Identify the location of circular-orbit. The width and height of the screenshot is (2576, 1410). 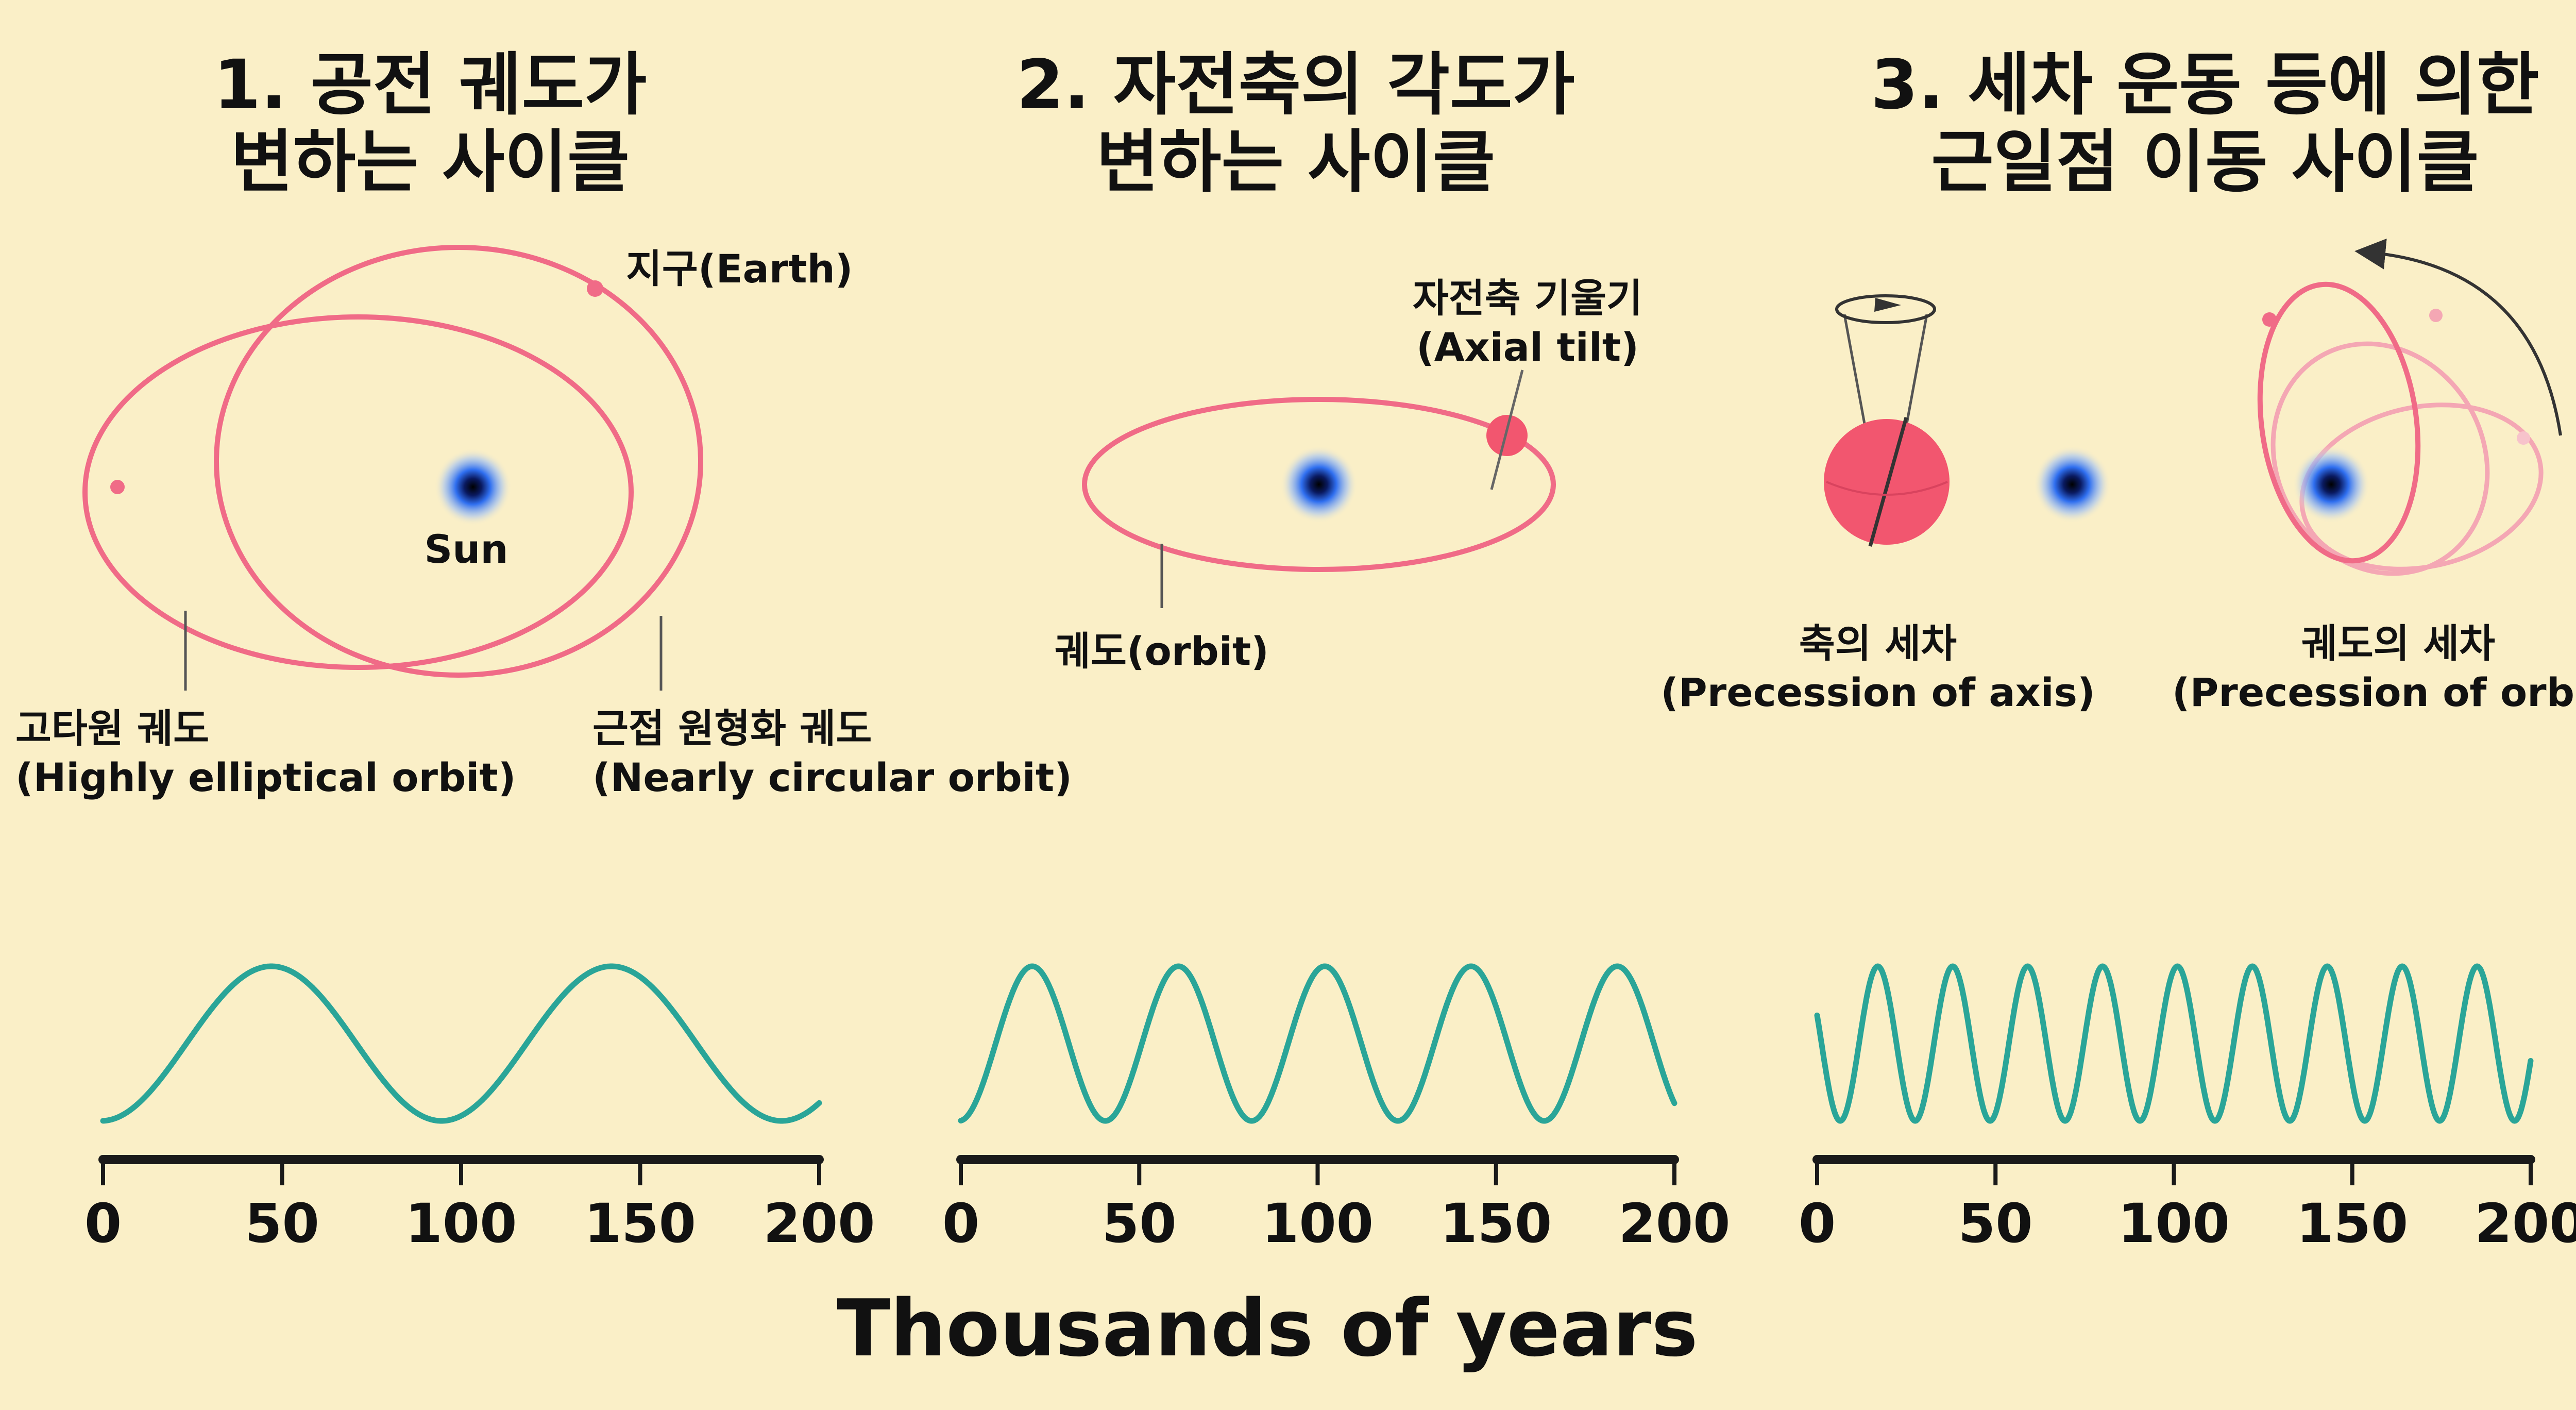
(459, 461).